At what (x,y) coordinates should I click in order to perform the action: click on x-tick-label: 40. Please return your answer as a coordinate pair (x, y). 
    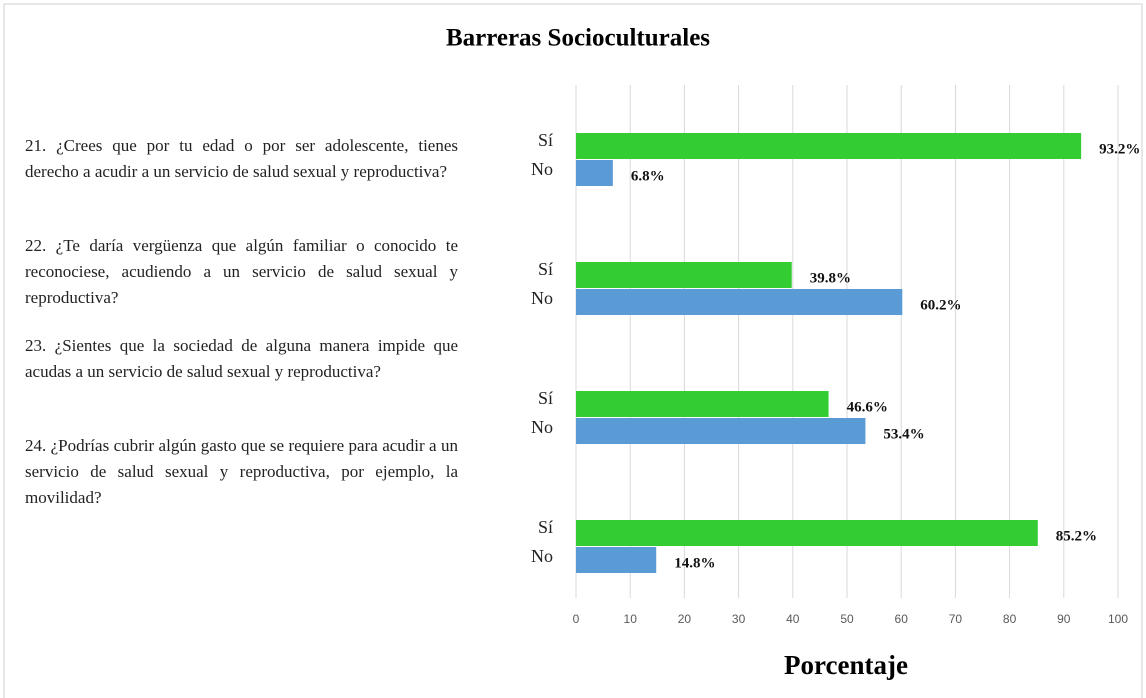
    Looking at the image, I should click on (793, 619).